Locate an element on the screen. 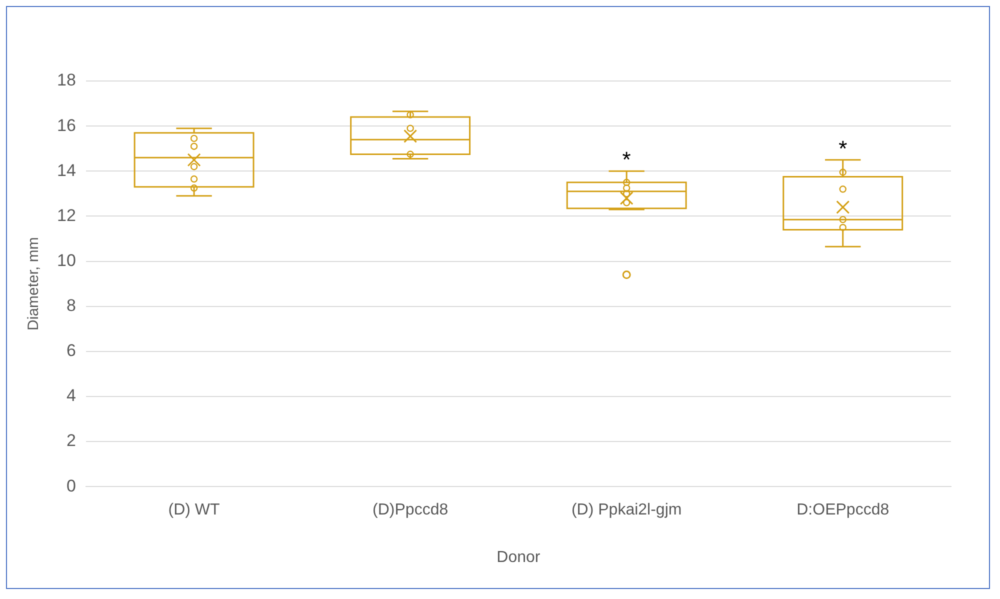 The width and height of the screenshot is (1000, 599). y-tick-label: 4 is located at coordinates (71, 396).